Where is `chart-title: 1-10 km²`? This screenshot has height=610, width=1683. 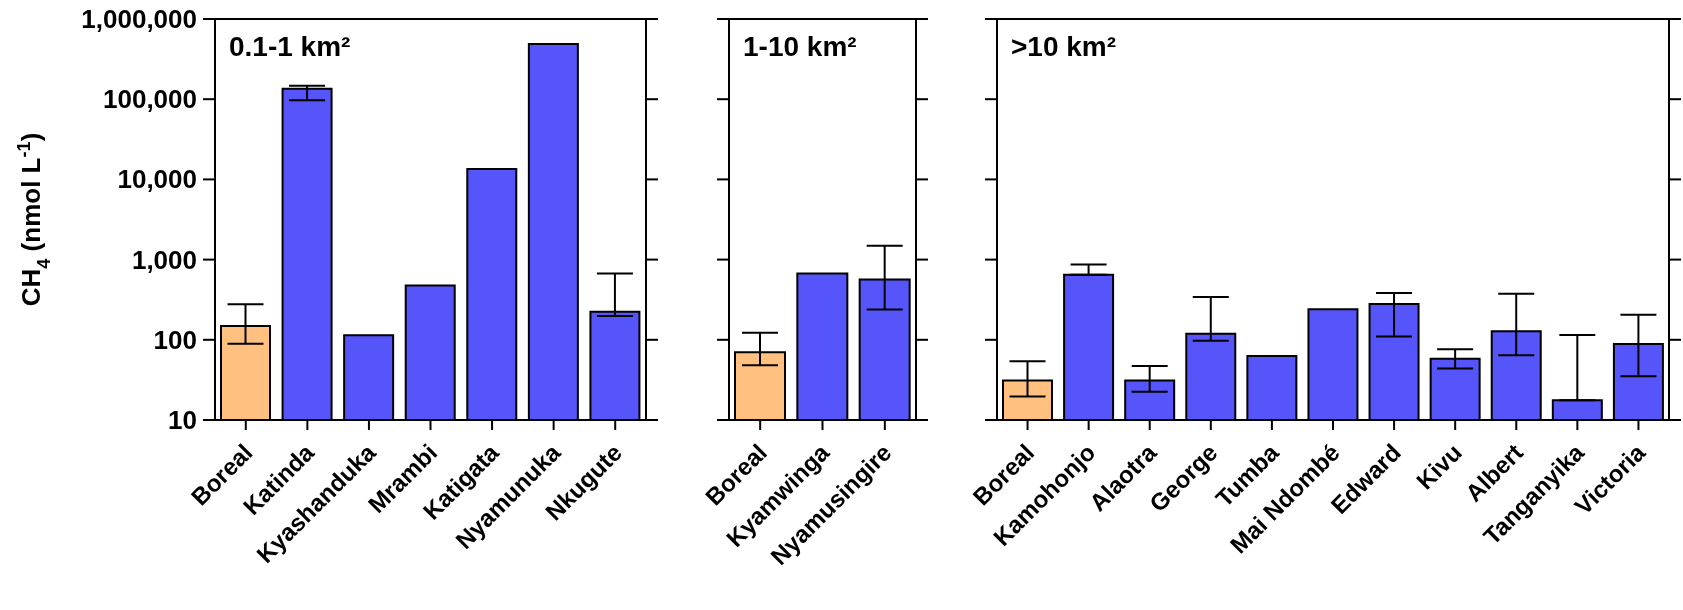
chart-title: 1-10 km² is located at coordinates (800, 47).